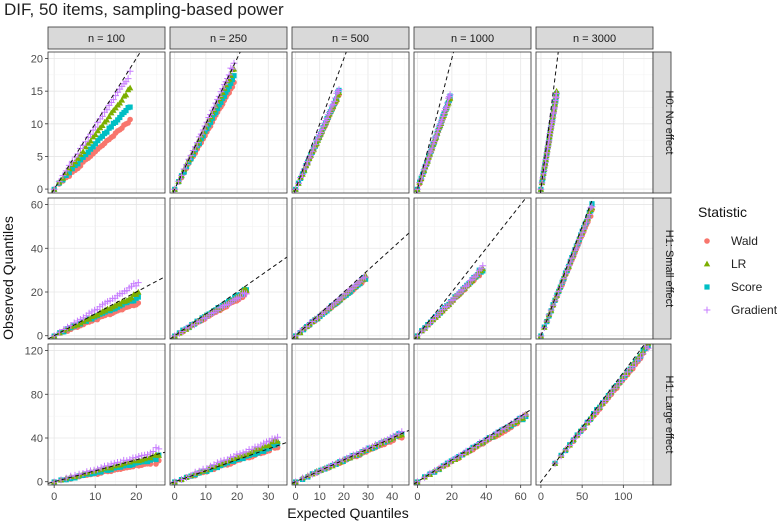 The height and width of the screenshot is (523, 783). I want to click on point-wald, so click(130, 119).